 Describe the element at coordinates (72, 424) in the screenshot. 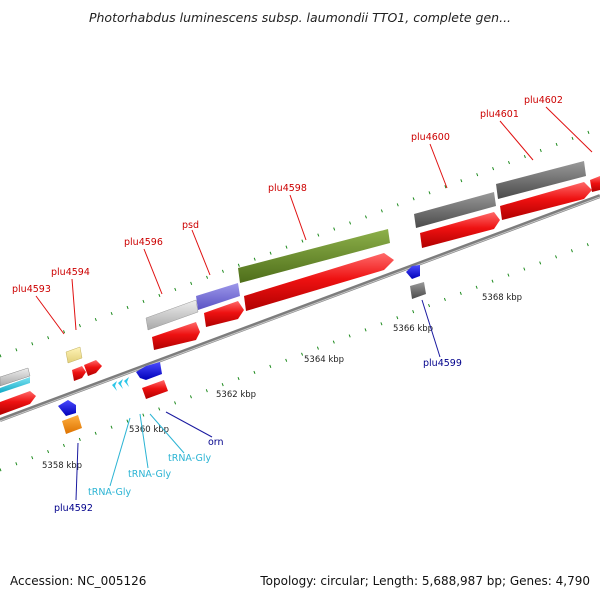

I see `orange-block` at that location.